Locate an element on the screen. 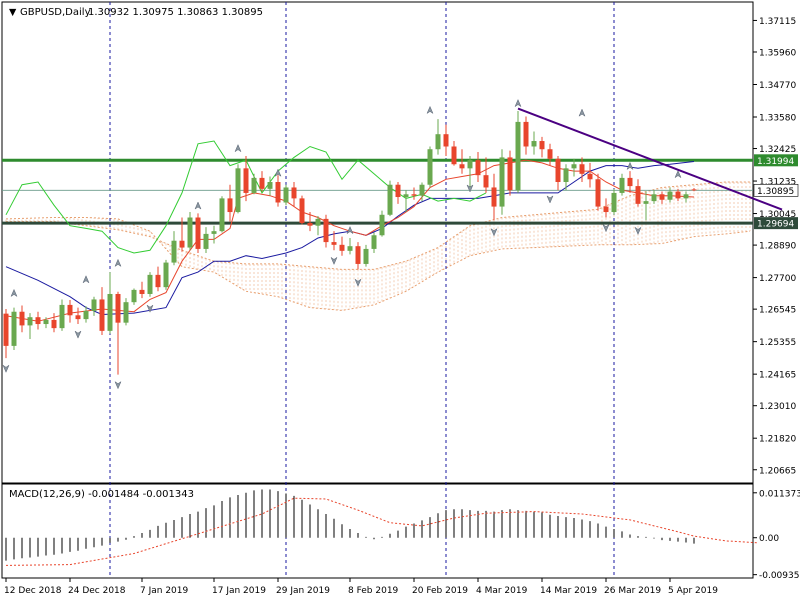  resistance-price-tag: 1.31994 is located at coordinates (775, 162).